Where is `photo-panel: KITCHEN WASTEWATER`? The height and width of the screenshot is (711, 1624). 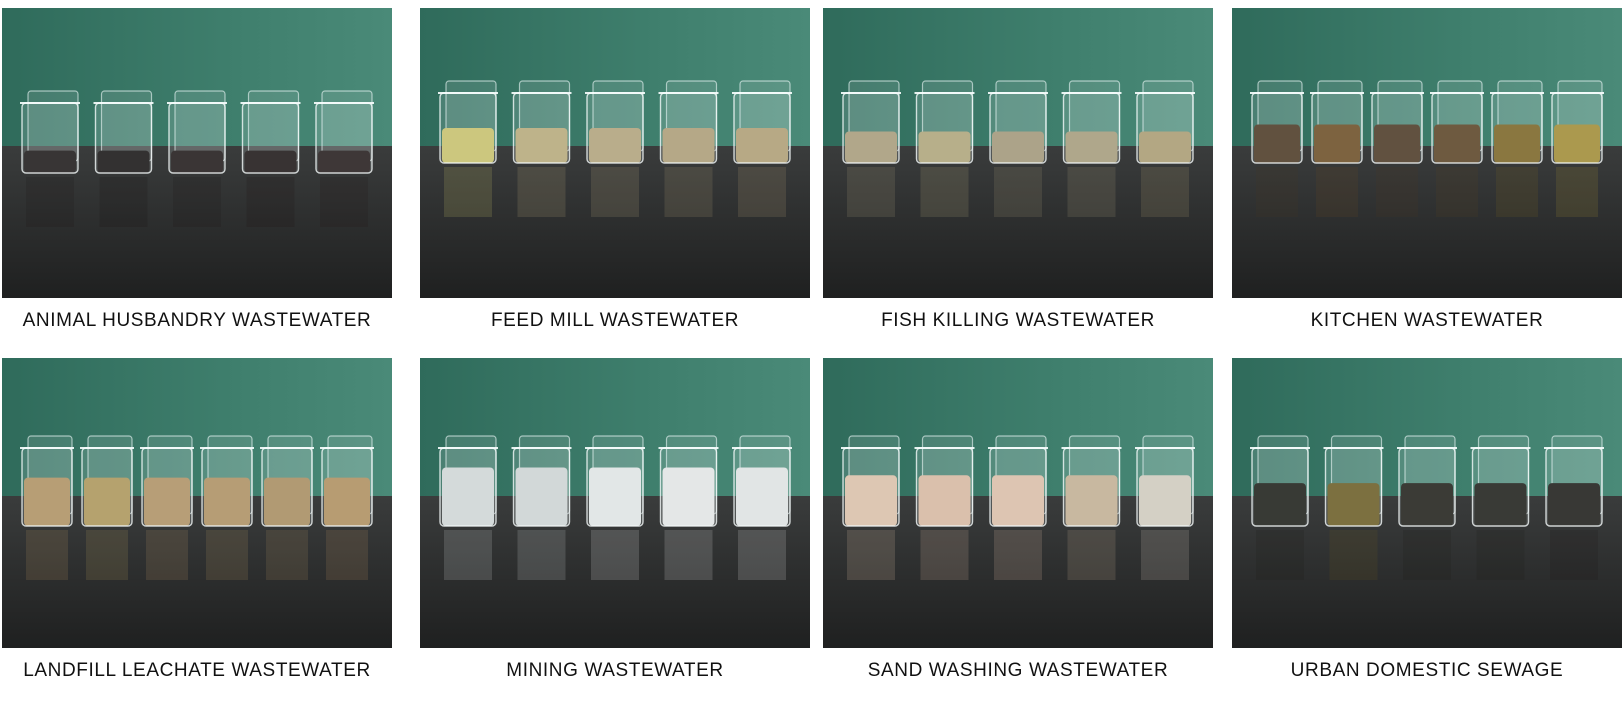
photo-panel: KITCHEN WASTEWATER is located at coordinates (1427, 170).